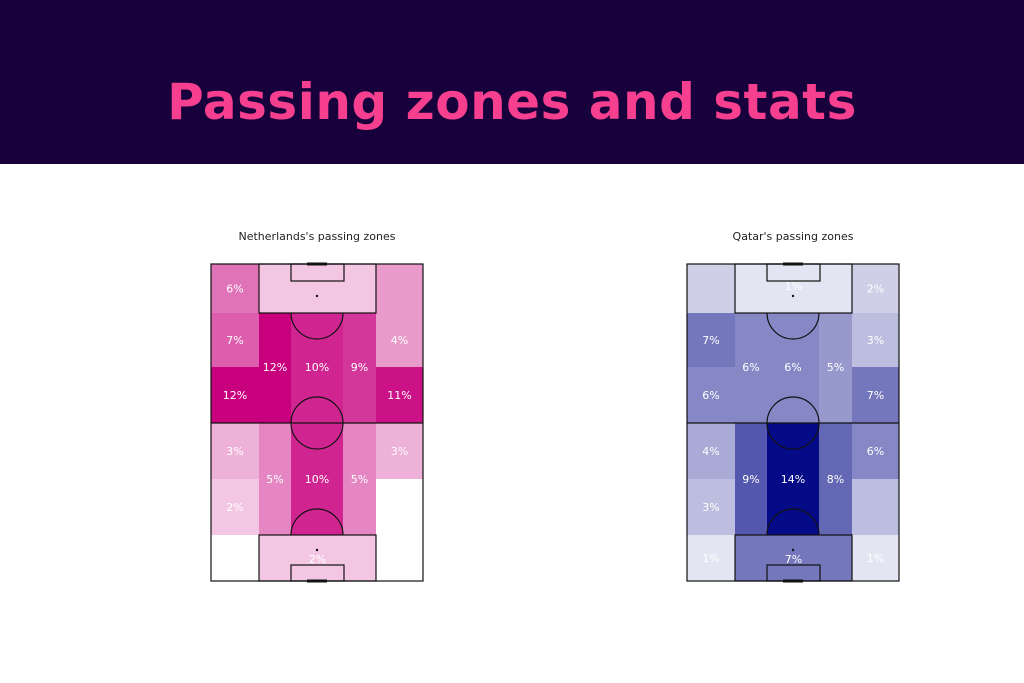 Image resolution: width=1024 pixels, height=683 pixels. What do you see at coordinates (793, 236) in the screenshot?
I see `qatar-chart-title: Qatar's passing zones` at bounding box center [793, 236].